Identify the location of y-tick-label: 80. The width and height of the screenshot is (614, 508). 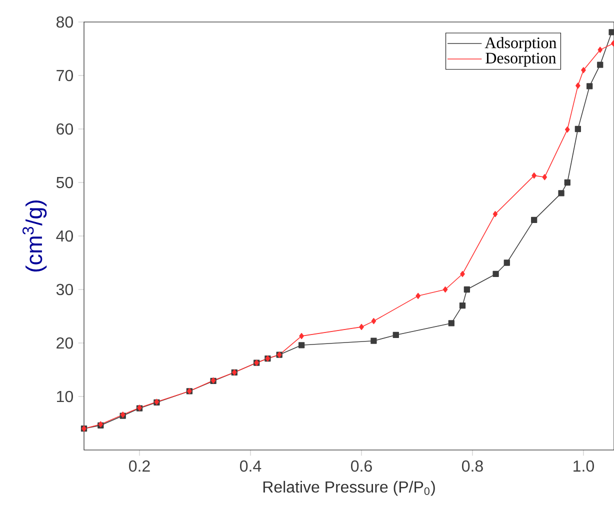
(64, 22).